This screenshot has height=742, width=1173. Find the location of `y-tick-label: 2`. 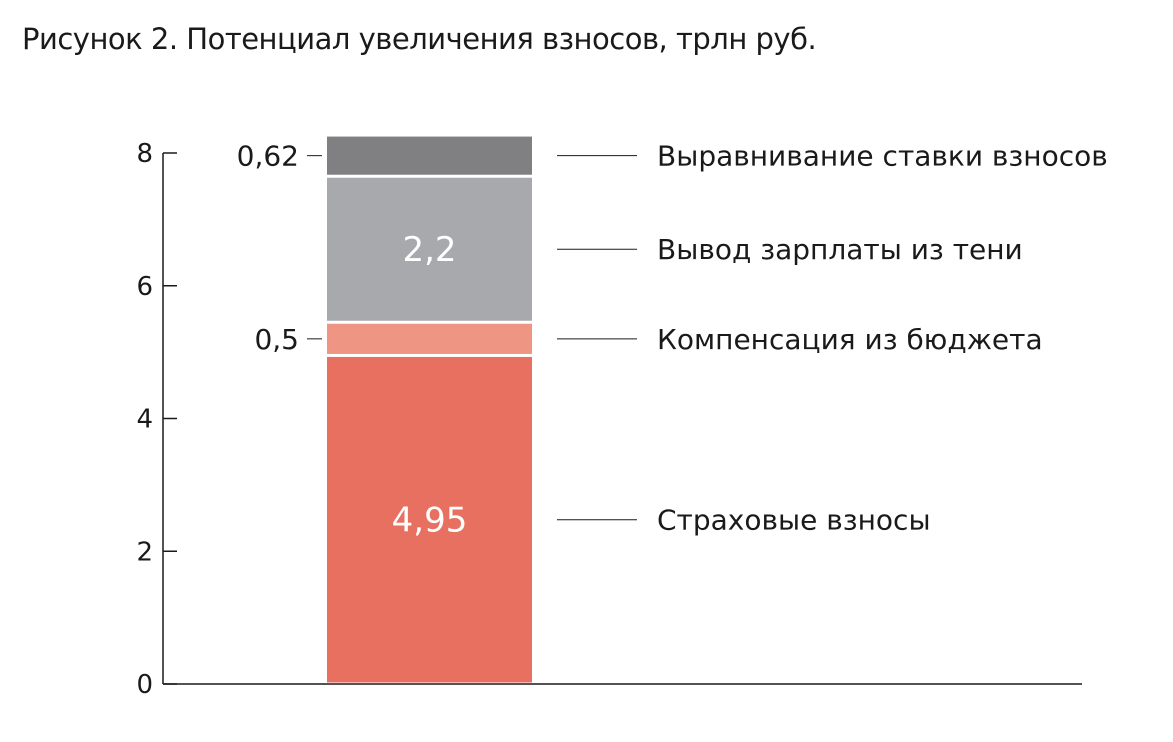

y-tick-label: 2 is located at coordinates (144, 552).